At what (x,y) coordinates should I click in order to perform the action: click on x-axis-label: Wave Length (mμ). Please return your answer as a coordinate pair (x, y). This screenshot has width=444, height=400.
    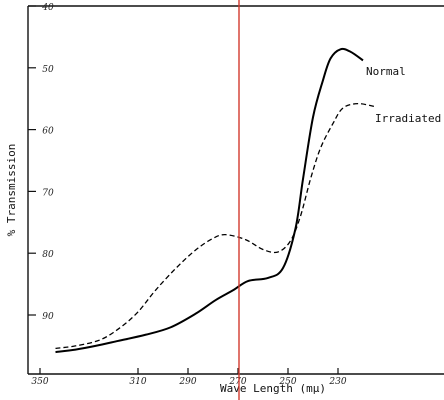
    Looking at the image, I should click on (273, 388).